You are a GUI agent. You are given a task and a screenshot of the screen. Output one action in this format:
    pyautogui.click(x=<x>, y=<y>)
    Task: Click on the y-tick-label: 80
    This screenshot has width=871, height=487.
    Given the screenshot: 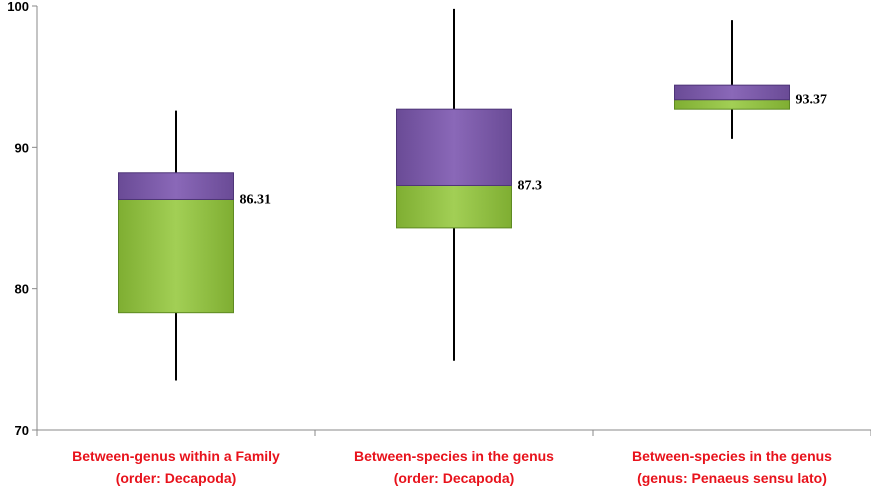 What is the action you would take?
    pyautogui.click(x=22, y=289)
    